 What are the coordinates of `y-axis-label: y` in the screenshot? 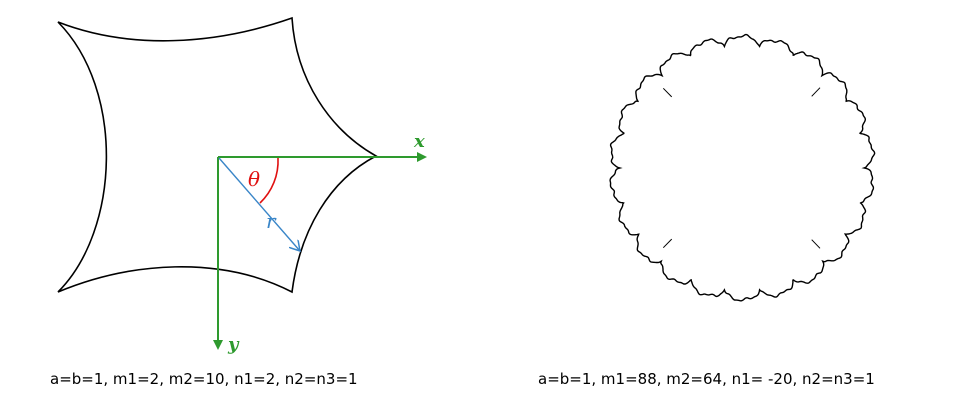 It's located at (233, 344).